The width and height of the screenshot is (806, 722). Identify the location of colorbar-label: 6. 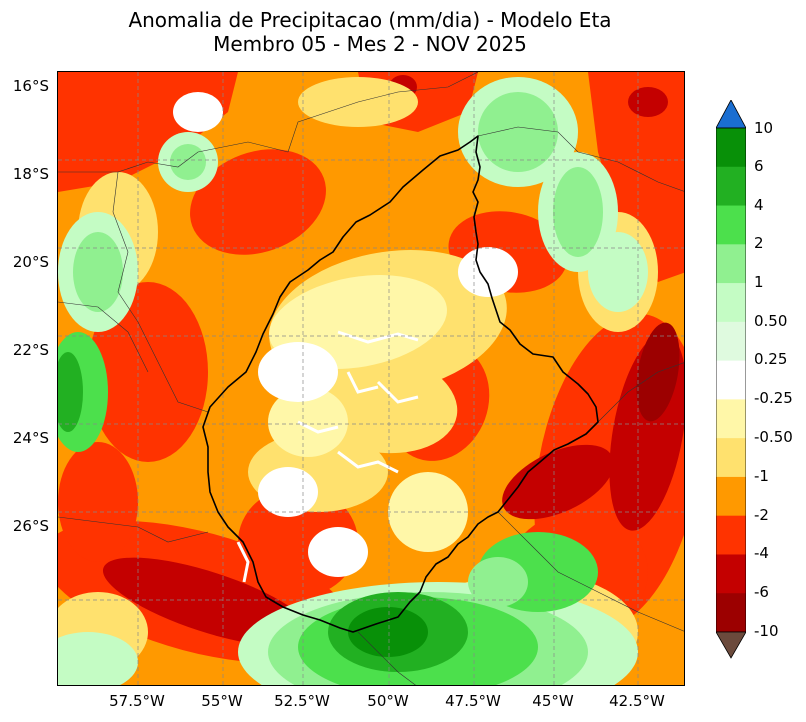
(759, 166).